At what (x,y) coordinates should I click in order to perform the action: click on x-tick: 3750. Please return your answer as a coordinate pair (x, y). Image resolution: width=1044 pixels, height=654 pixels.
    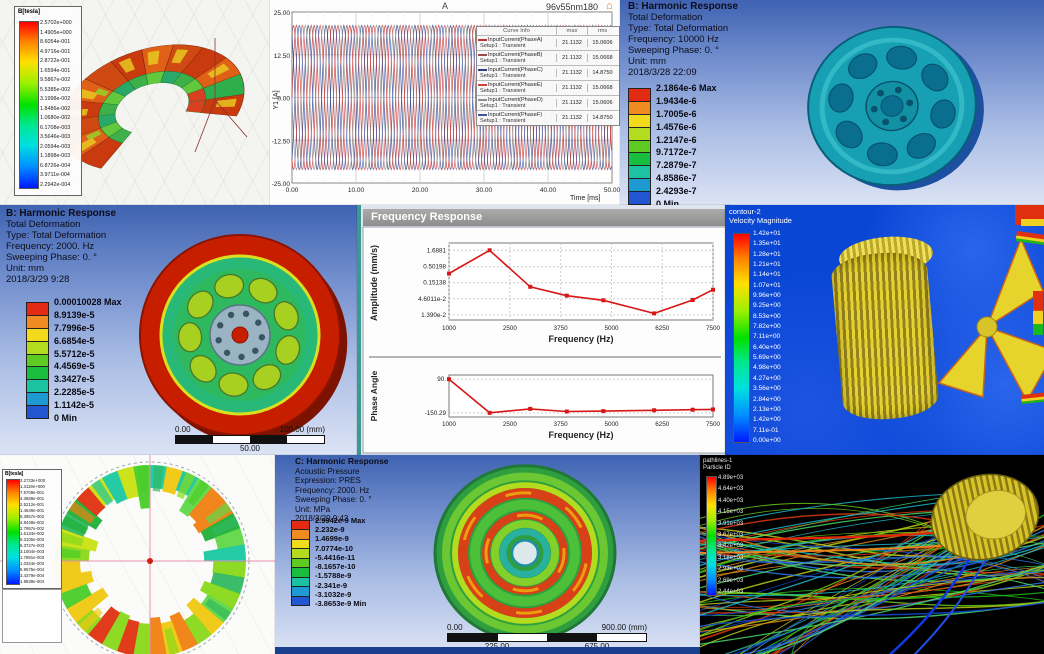
    Looking at the image, I should click on (561, 328).